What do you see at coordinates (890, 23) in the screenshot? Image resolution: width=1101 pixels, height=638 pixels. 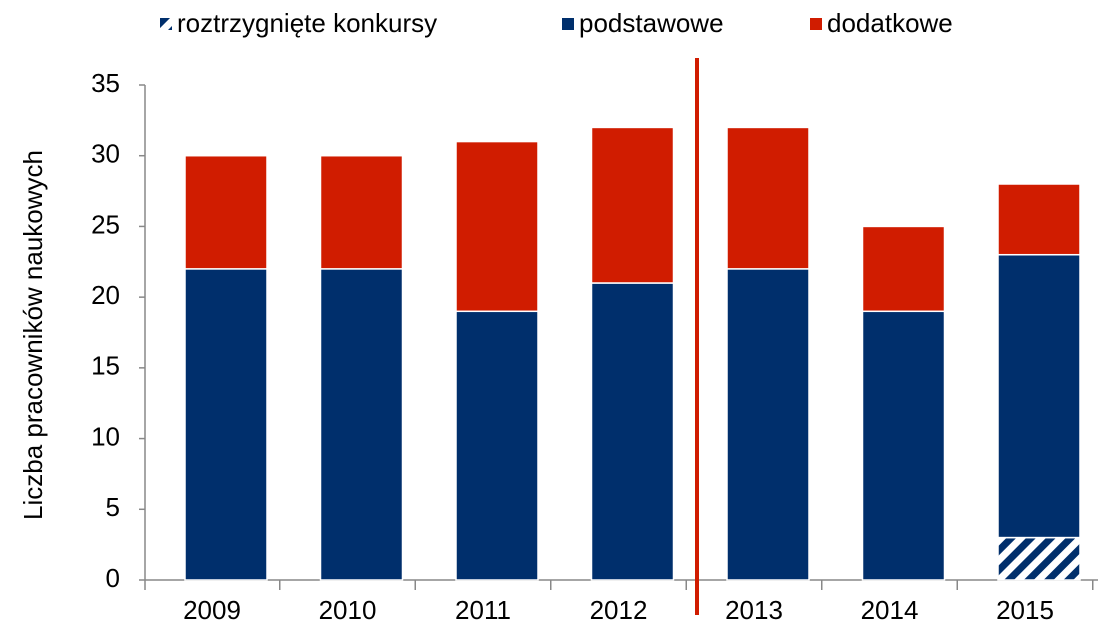 I see `legend-label: dodatkowe` at bounding box center [890, 23].